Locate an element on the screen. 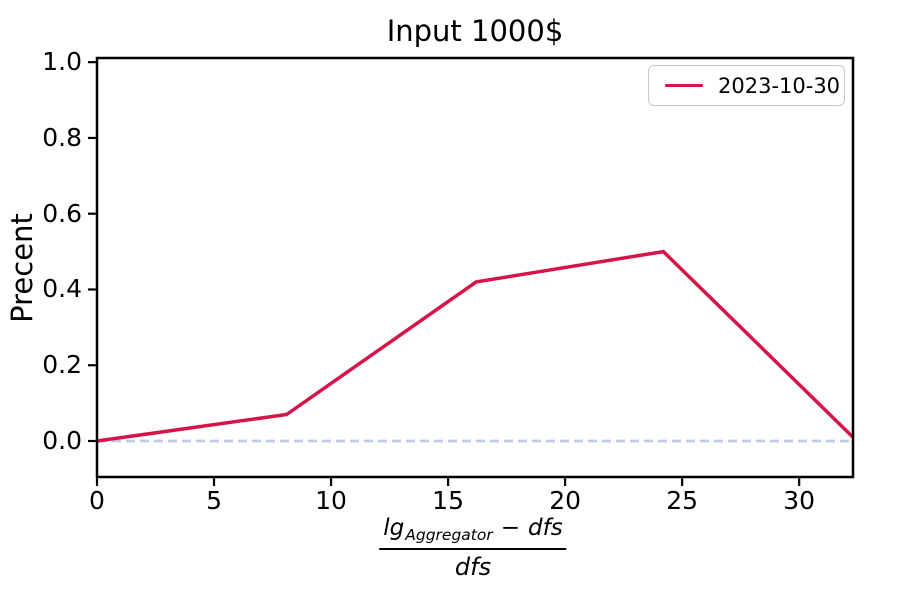 The image size is (897, 598). x-label-numerator: lgAggregator − dfs is located at coordinates (473, 532).